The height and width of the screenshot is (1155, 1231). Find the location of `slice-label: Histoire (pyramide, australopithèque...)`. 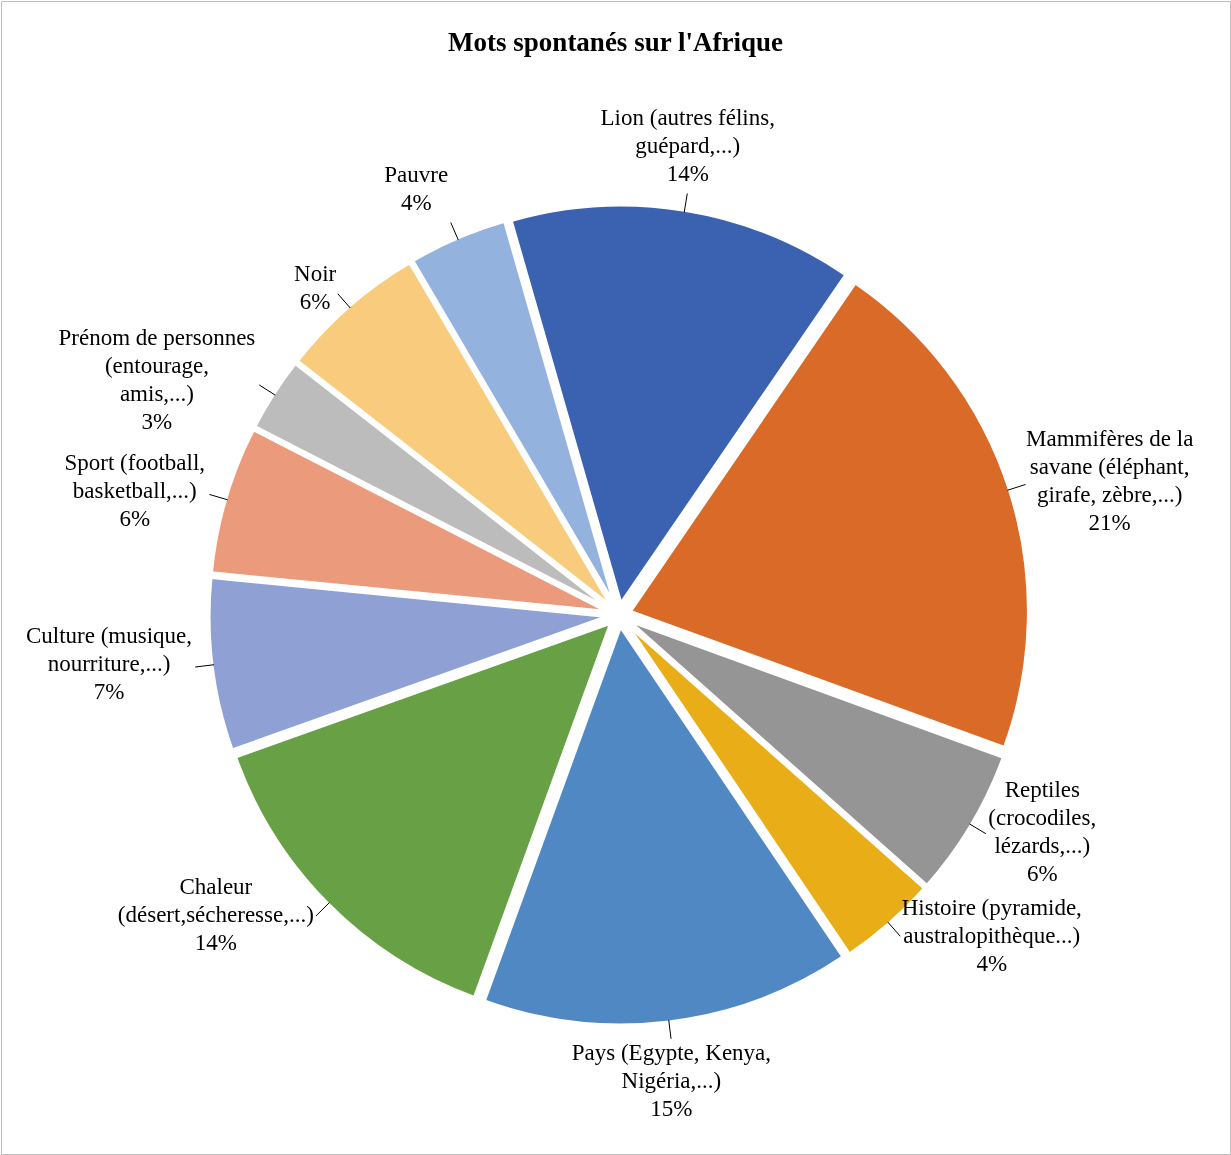

slice-label: Histoire (pyramide, australopithèque...) is located at coordinates (991, 921).